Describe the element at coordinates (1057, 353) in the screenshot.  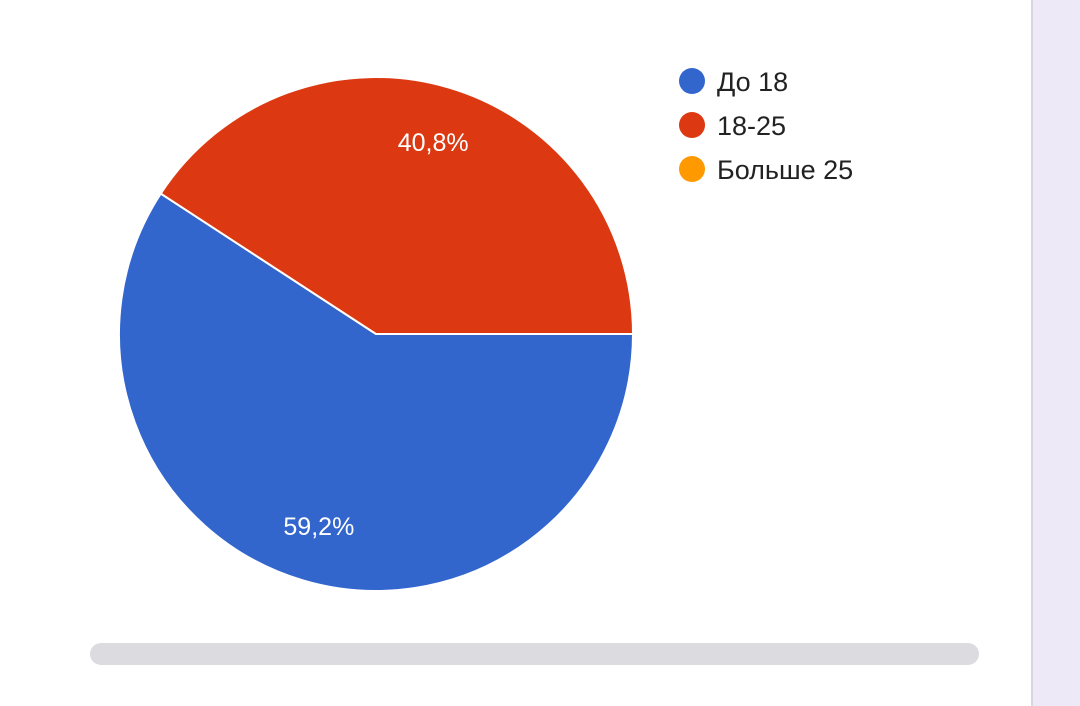
I see `side-panel` at that location.